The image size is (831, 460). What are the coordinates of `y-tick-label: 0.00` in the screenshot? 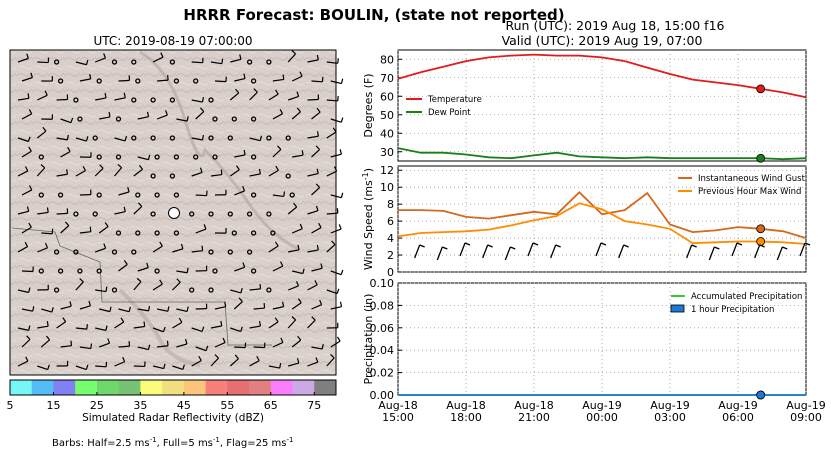 It's located at (382, 395).